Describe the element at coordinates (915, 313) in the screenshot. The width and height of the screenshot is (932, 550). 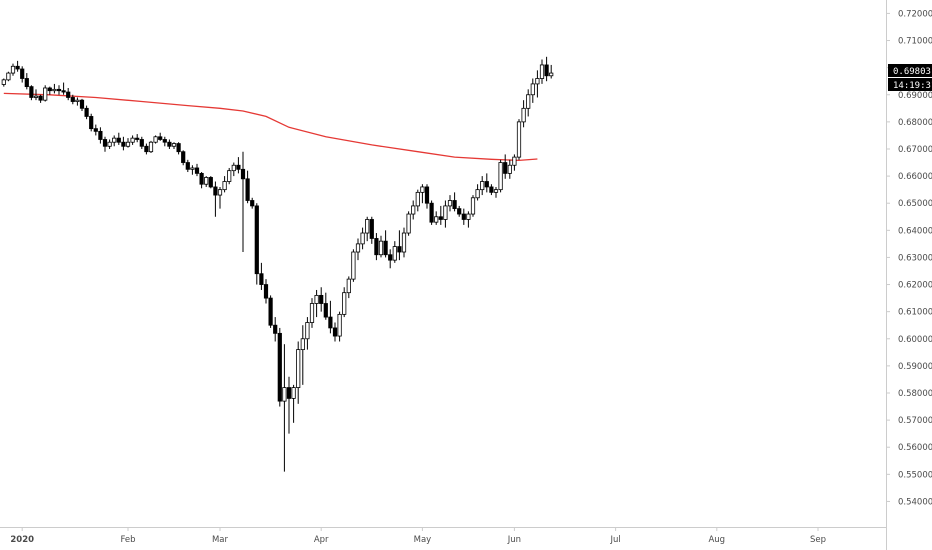
I see `price-tick-label: 0.61000` at that location.